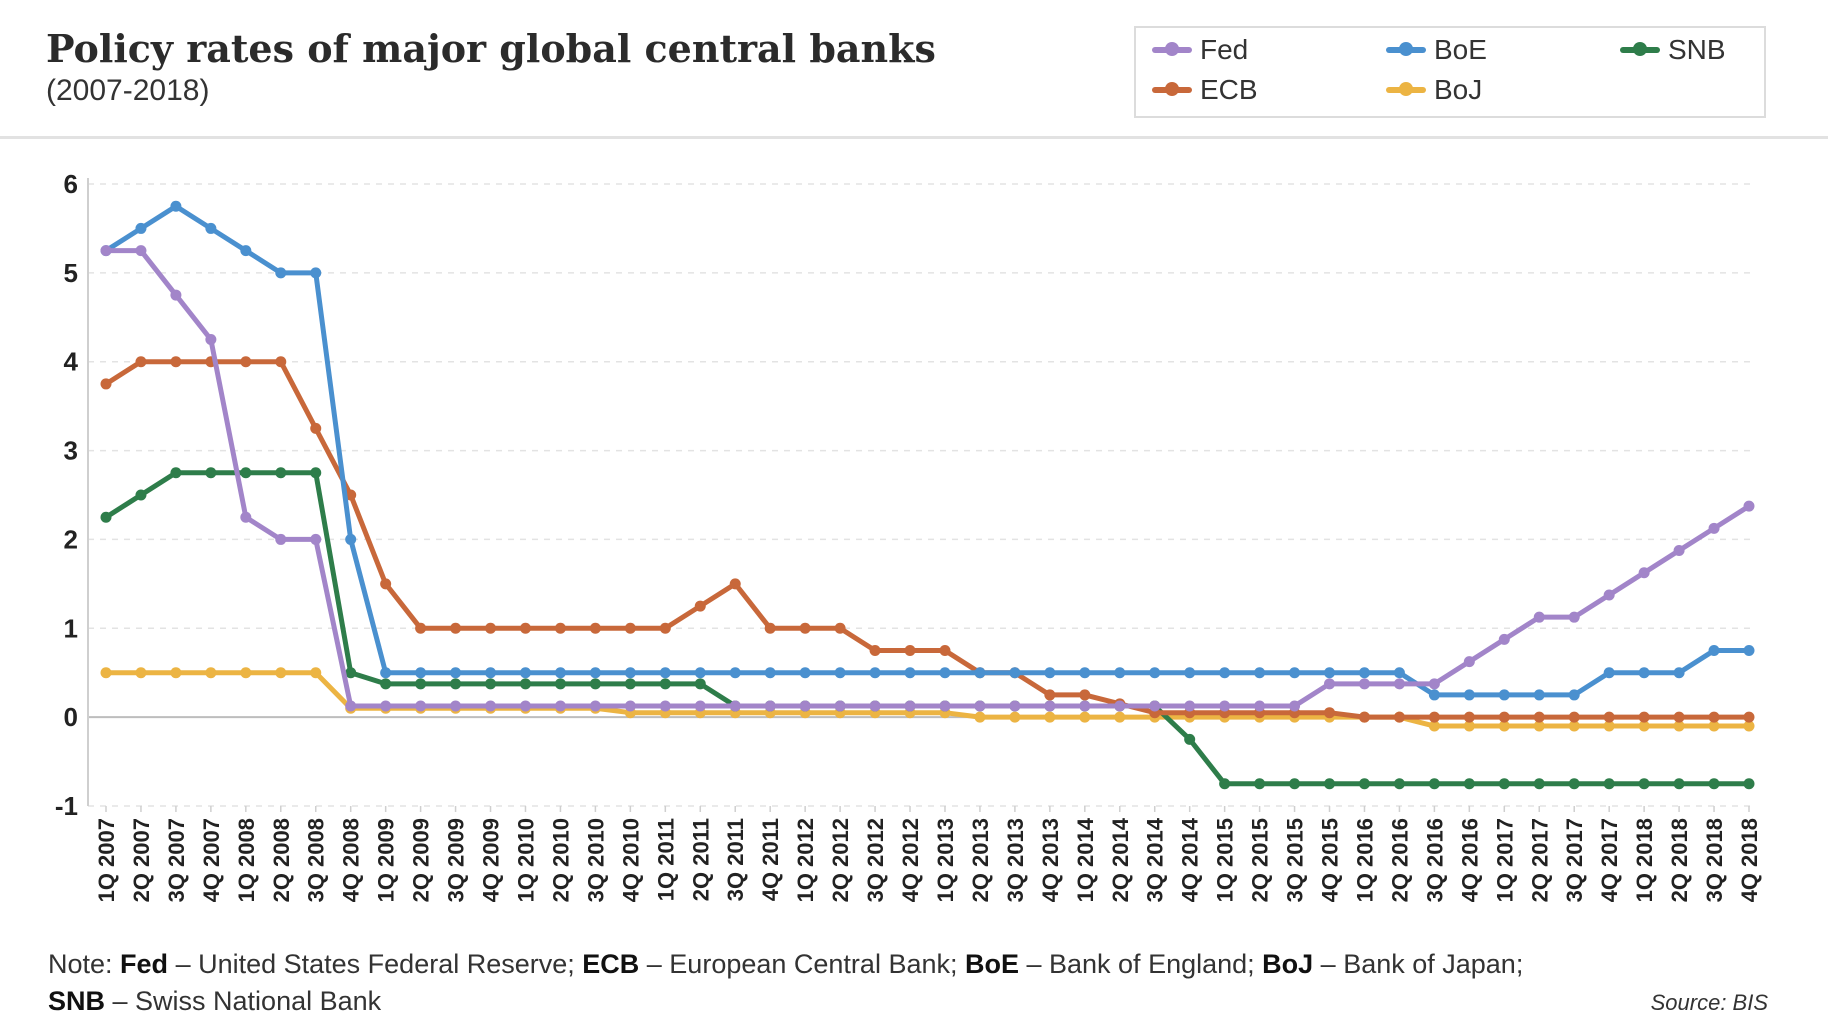 The image size is (1828, 1034). Describe the element at coordinates (141, 860) in the screenshot. I see `x-tick-label: 2Q 2007` at that location.